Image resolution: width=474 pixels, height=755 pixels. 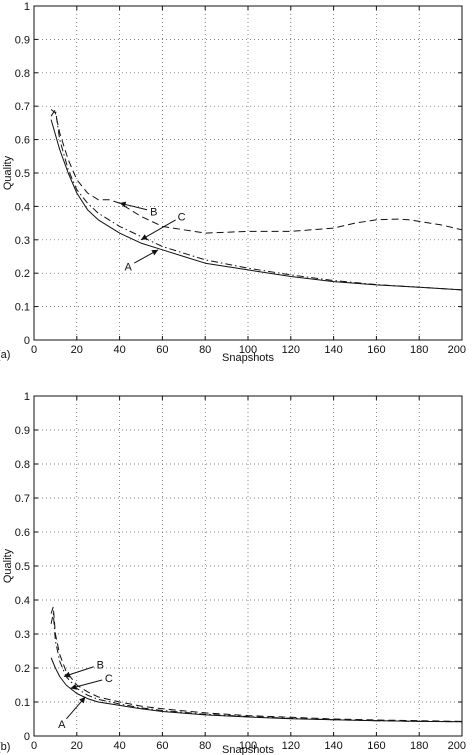 I want to click on series-line-c, so click(x=256, y=668).